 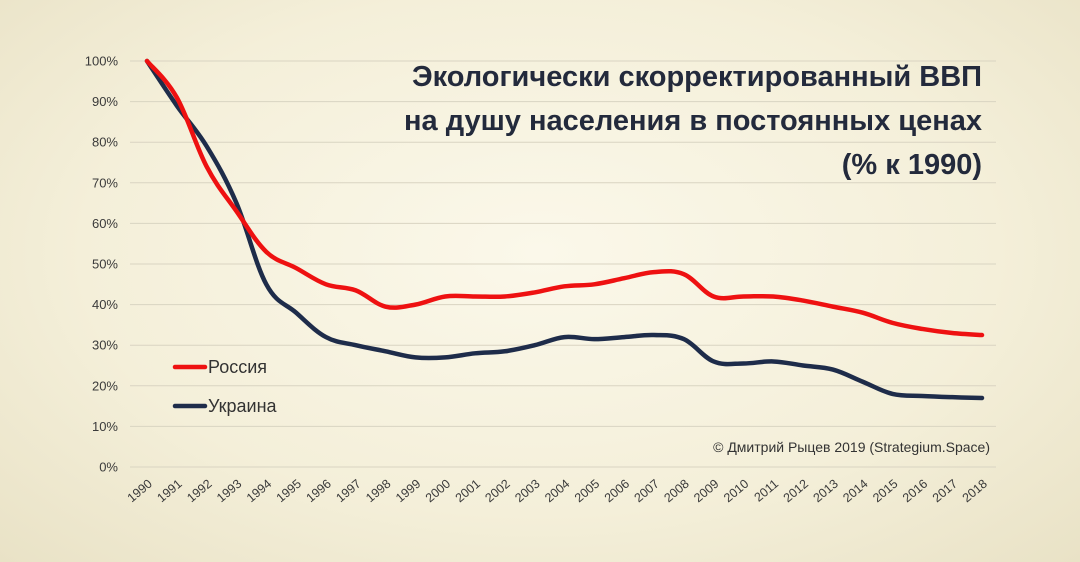 I want to click on title-line-2: на душу населения в постоянных ценах, so click(x=693, y=121).